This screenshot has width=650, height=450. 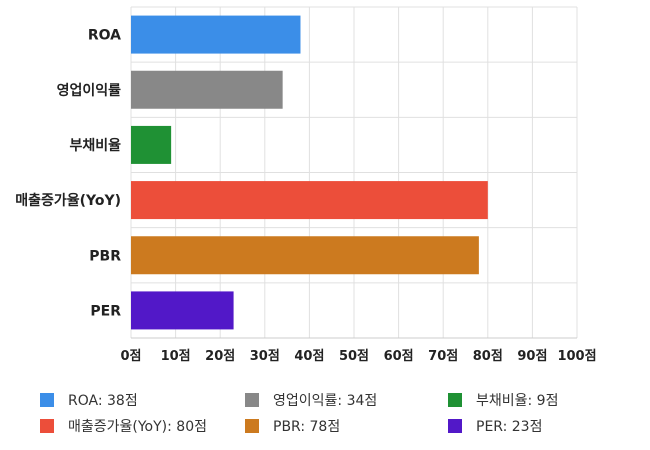 What do you see at coordinates (509, 427) in the screenshot?
I see `legend-label-5: PER: 23점` at bounding box center [509, 427].